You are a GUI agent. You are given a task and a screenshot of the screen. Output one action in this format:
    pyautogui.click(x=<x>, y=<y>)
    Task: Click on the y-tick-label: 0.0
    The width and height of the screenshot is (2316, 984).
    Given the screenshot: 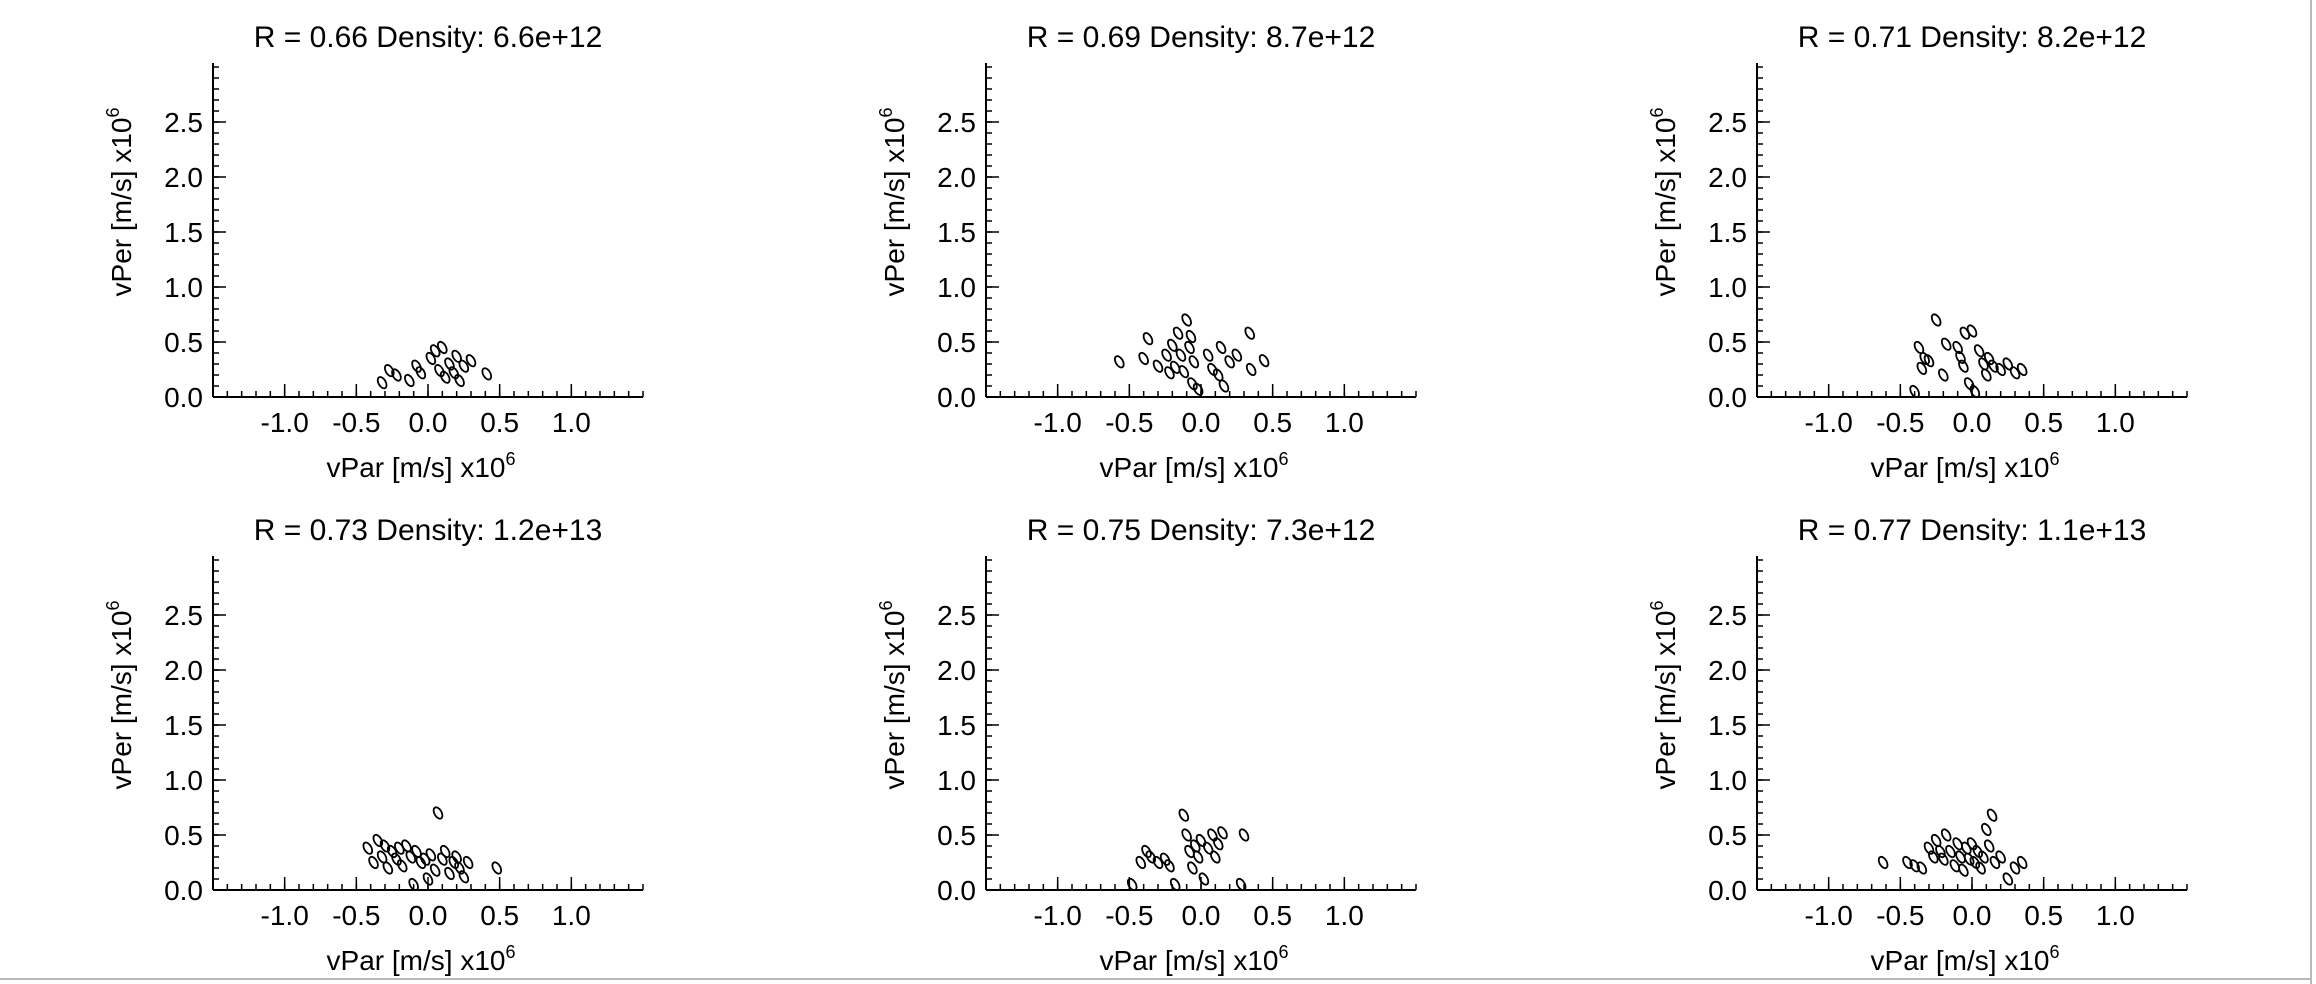 What is the action you would take?
    pyautogui.click(x=956, y=890)
    